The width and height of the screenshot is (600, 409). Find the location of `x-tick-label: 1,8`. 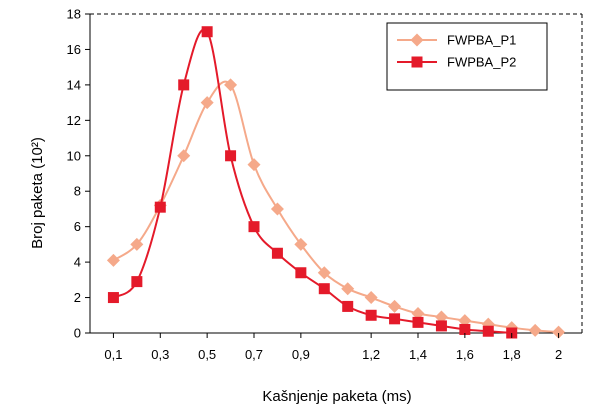

x-tick-label: 1,8 is located at coordinates (512, 354).